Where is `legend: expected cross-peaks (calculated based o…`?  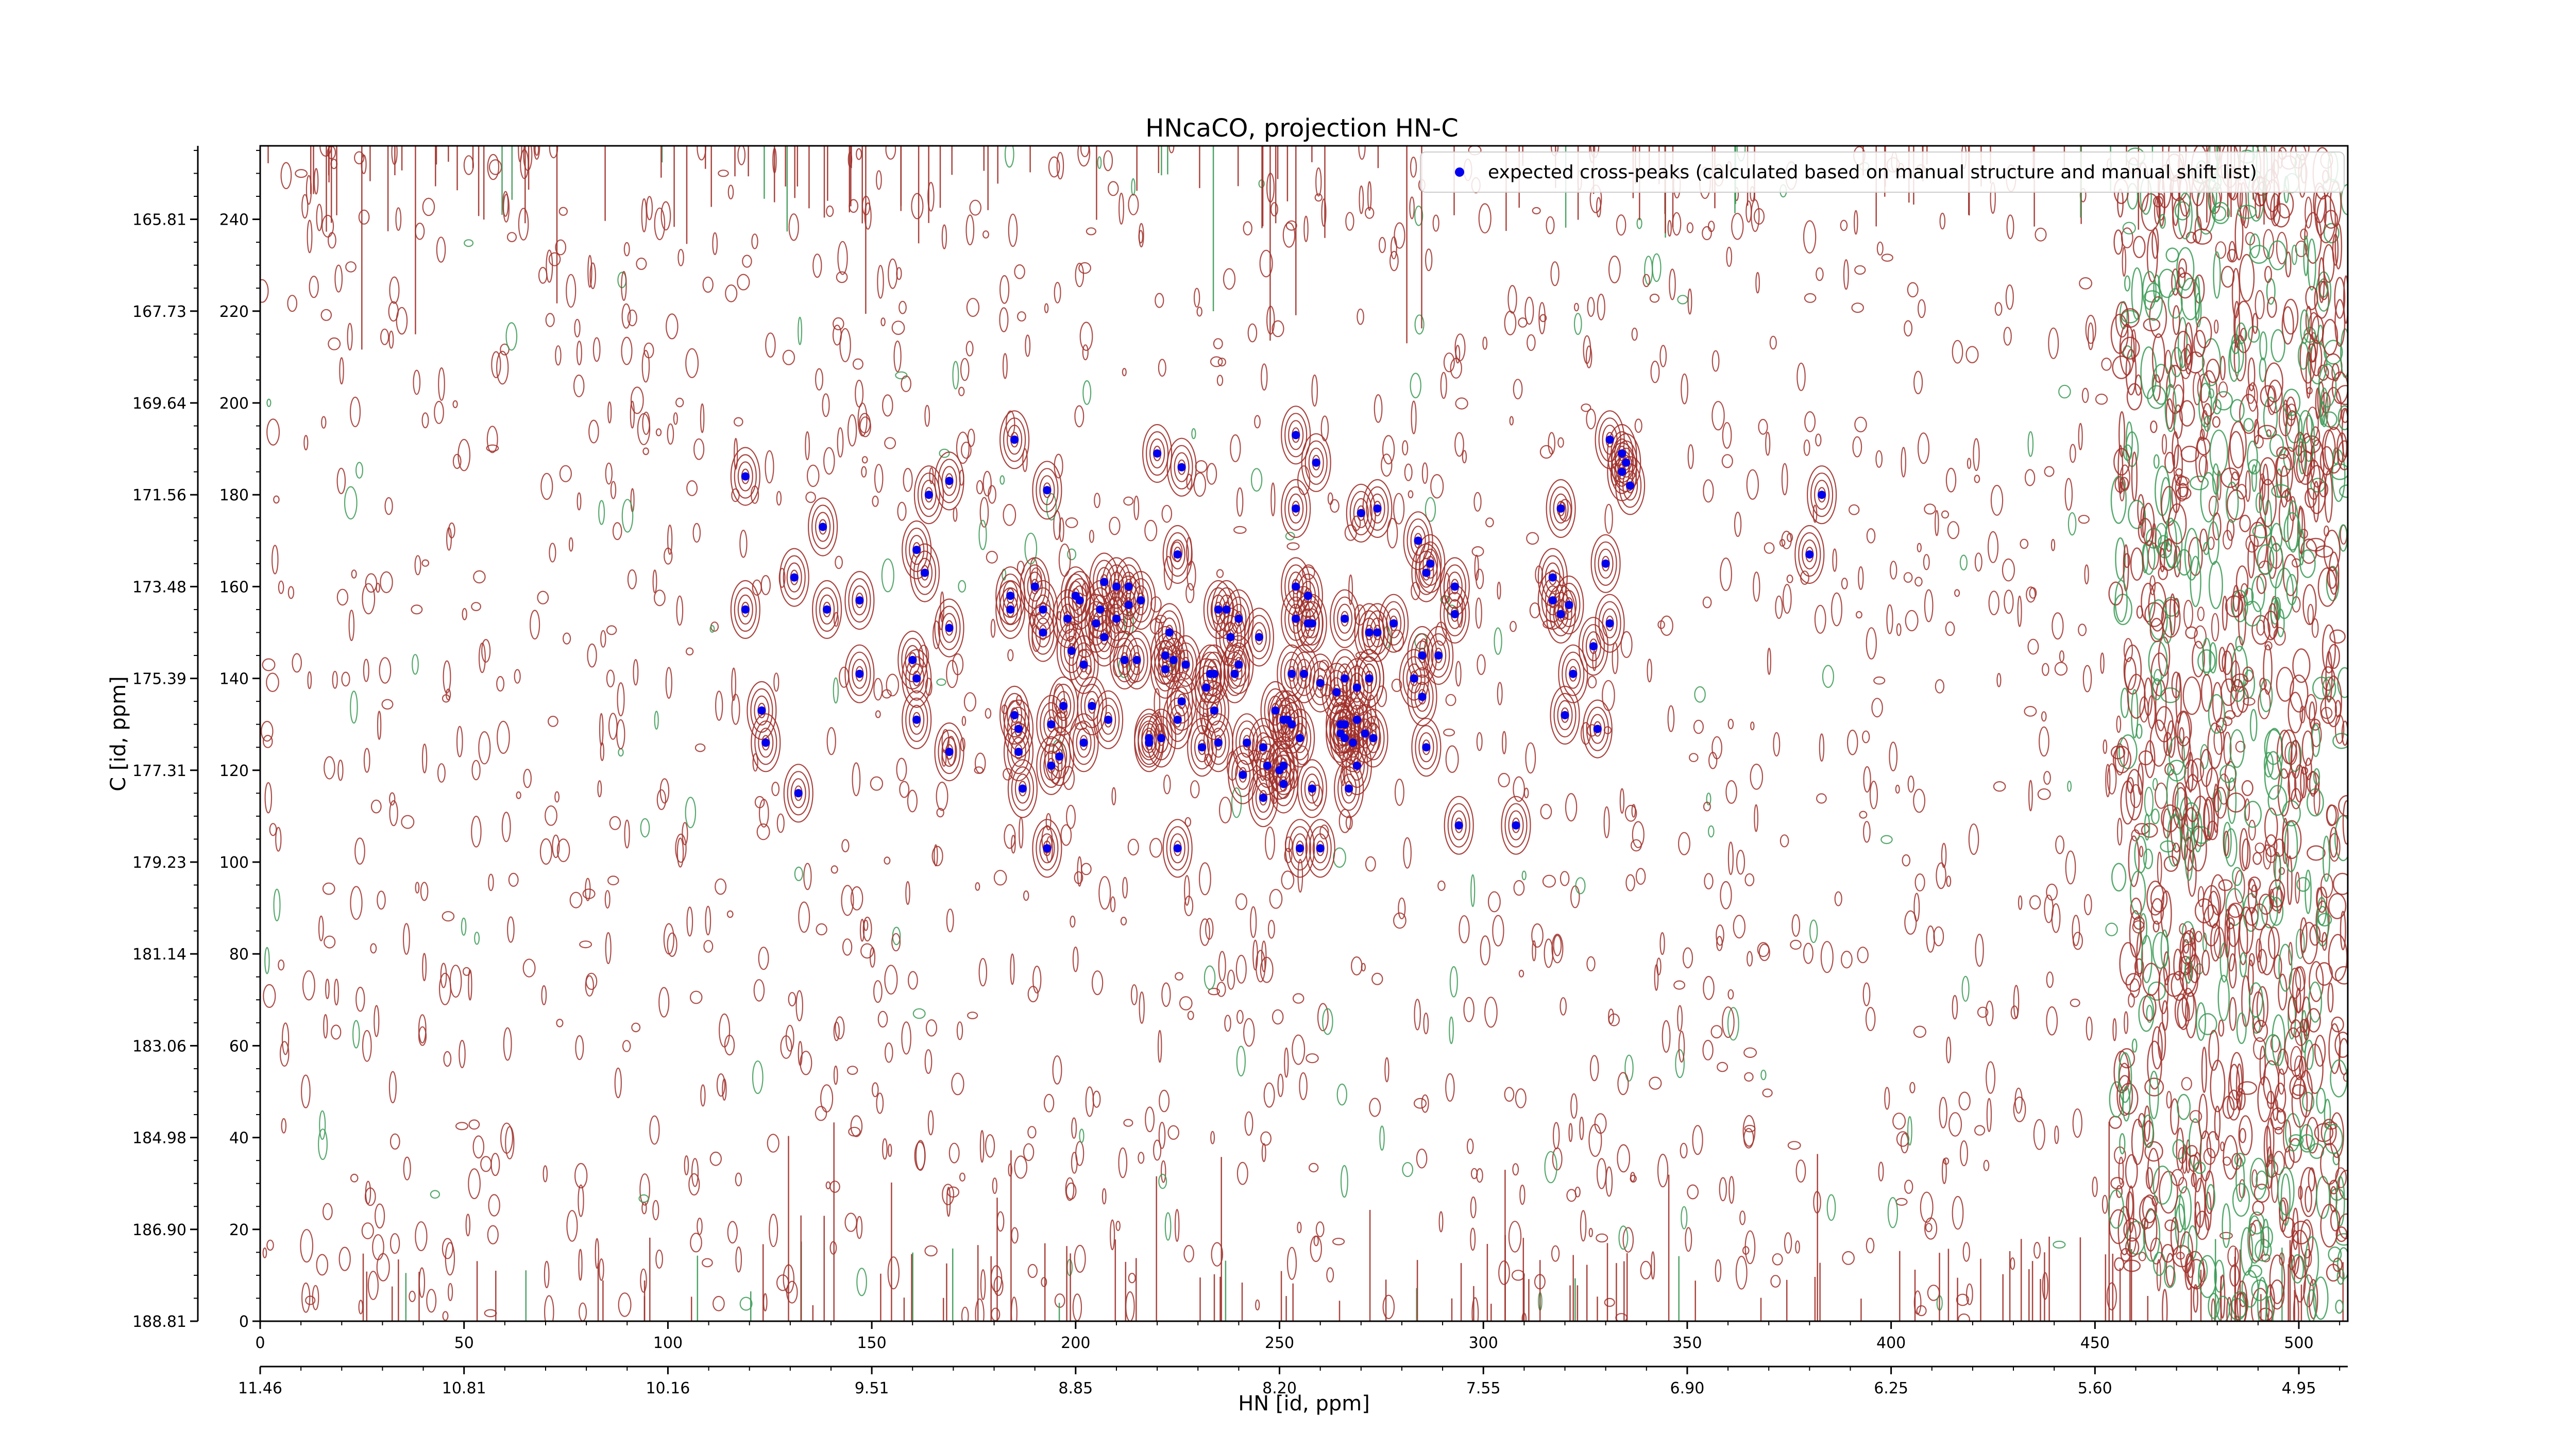
legend: expected cross-peaks (calculated based o… is located at coordinates (1882, 172).